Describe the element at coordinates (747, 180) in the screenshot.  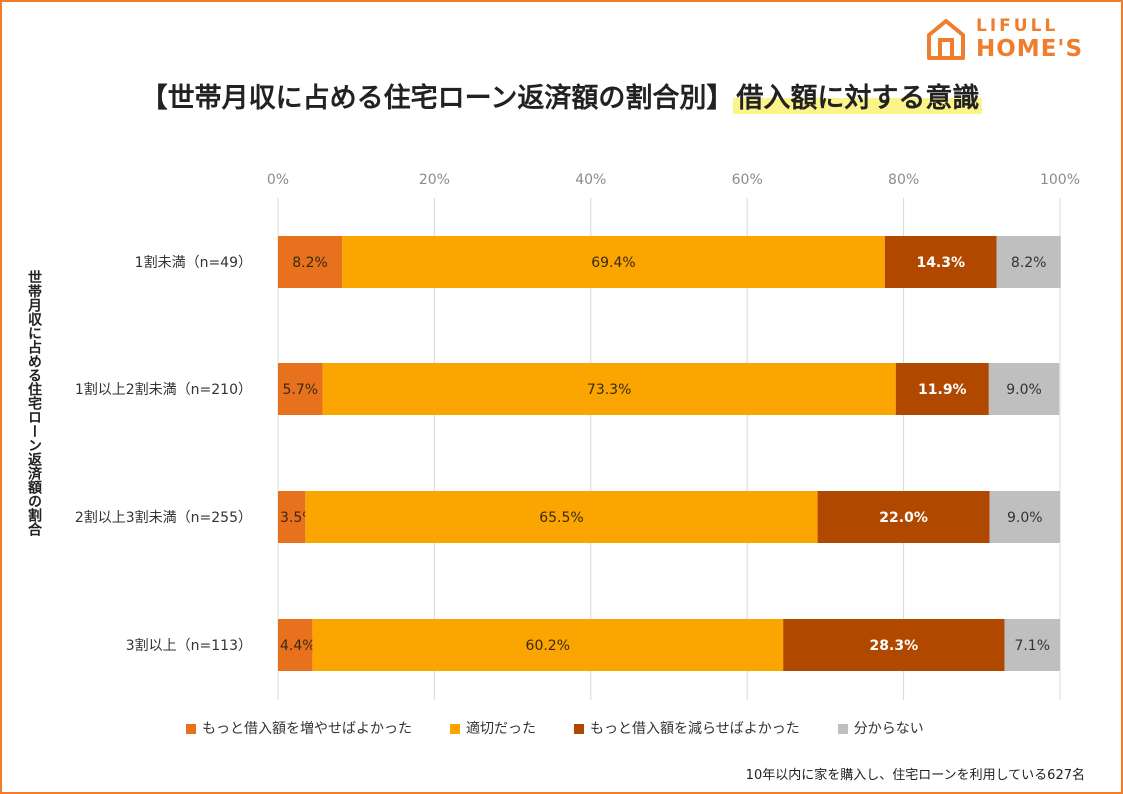
I see `x-tick-label: 60%` at that location.